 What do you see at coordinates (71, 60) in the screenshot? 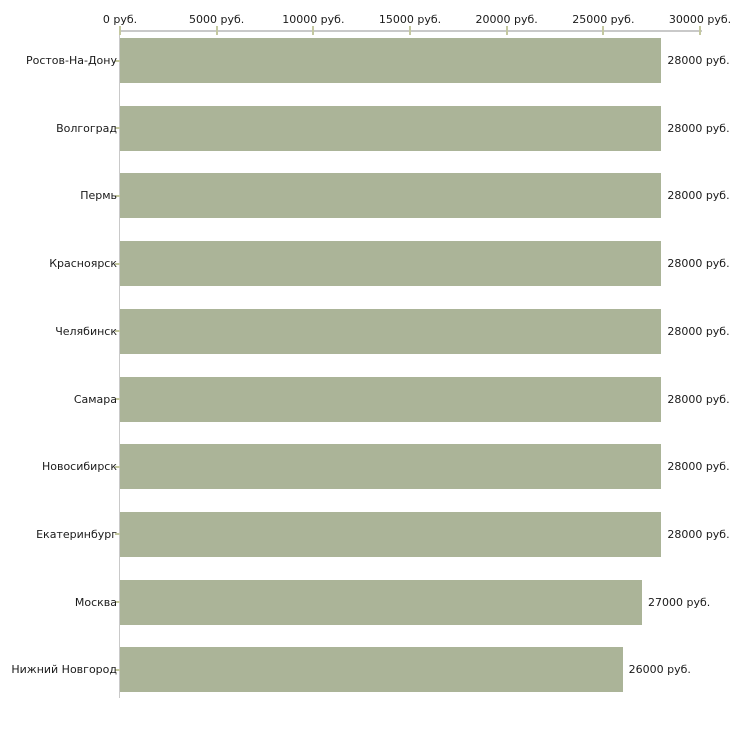
I see `category-label: Ростов-На-Дону` at bounding box center [71, 60].